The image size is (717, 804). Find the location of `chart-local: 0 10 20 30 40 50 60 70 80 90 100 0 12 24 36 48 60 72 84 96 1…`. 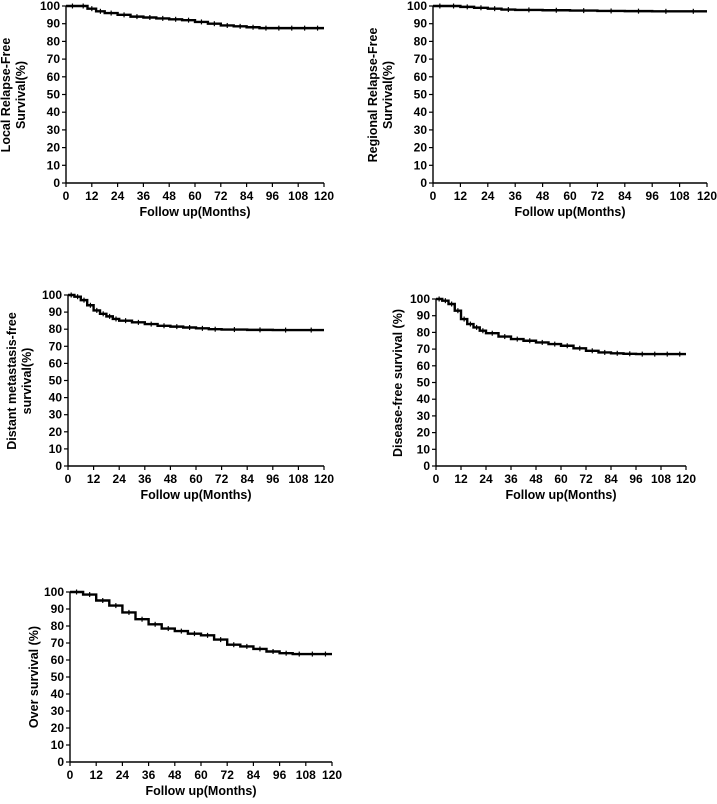

chart-local: 0 10 20 30 40 50 60 70 80 90 100 0 12 24 36 48 60 72 84 96 1… is located at coordinates (167, 109).